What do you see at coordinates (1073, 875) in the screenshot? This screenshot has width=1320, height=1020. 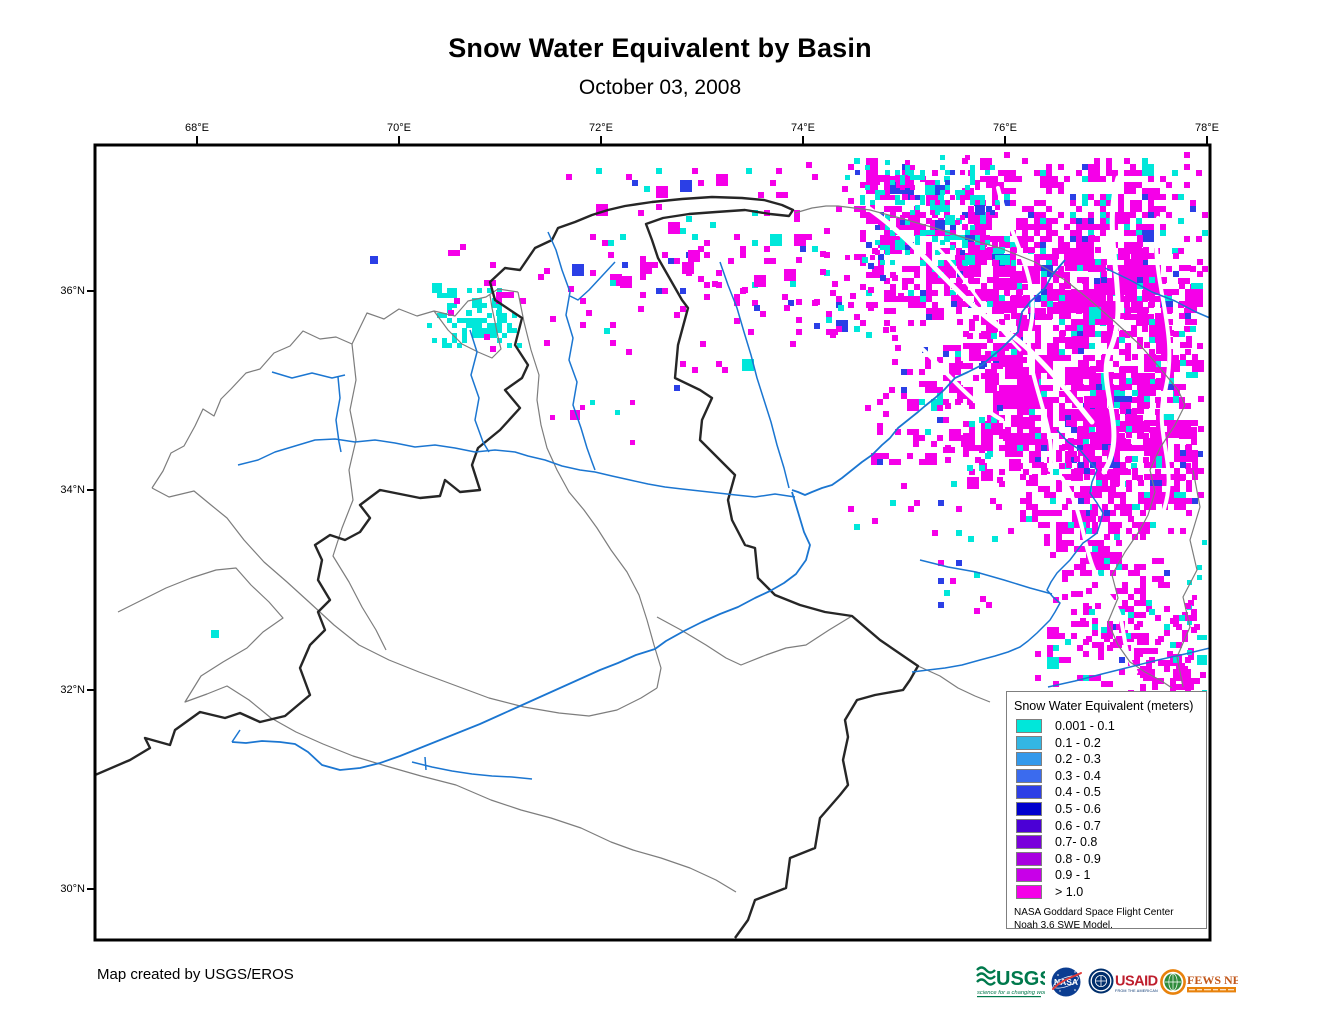 I see `legend-entry-label: 0.9 - 1` at bounding box center [1073, 875].